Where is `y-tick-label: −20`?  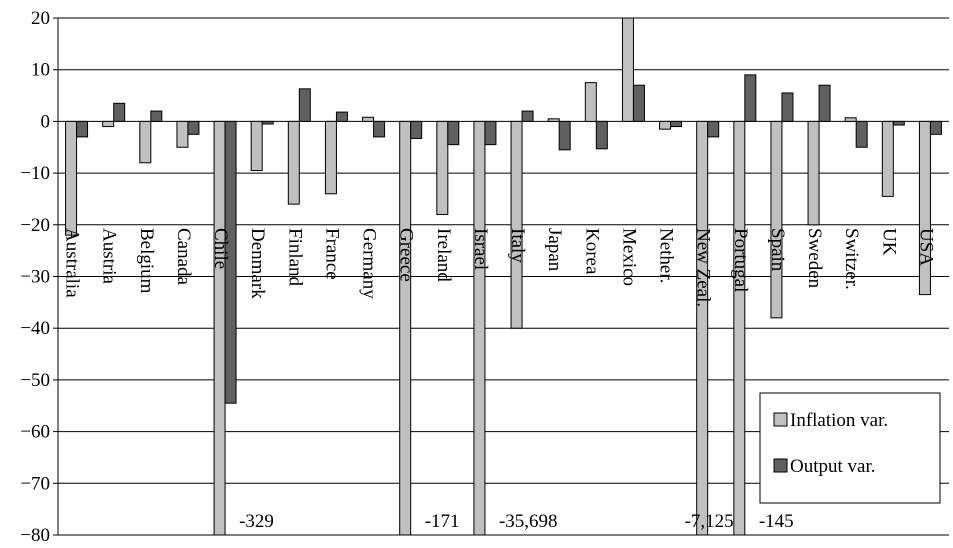 y-tick-label: −20 is located at coordinates (35, 225).